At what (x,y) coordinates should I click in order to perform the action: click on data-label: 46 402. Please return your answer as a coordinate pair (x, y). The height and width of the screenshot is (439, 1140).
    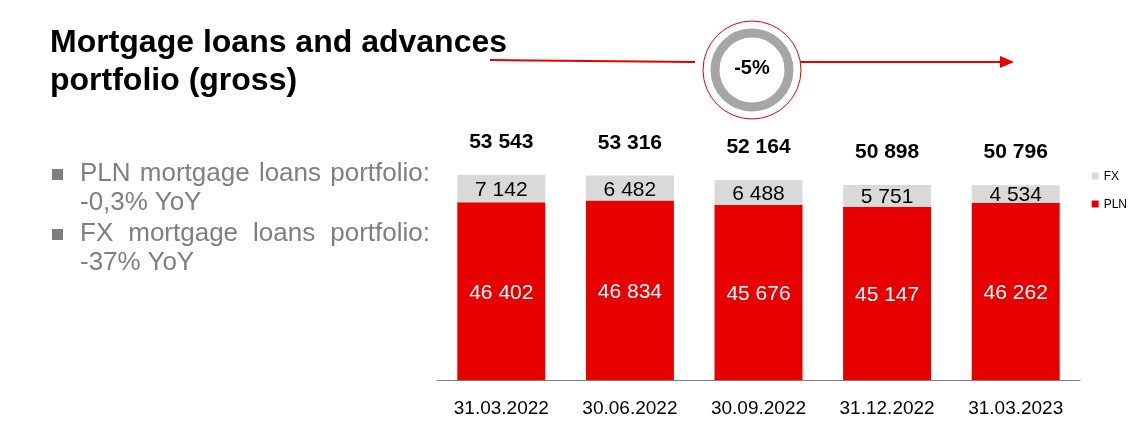
    Looking at the image, I should click on (501, 291).